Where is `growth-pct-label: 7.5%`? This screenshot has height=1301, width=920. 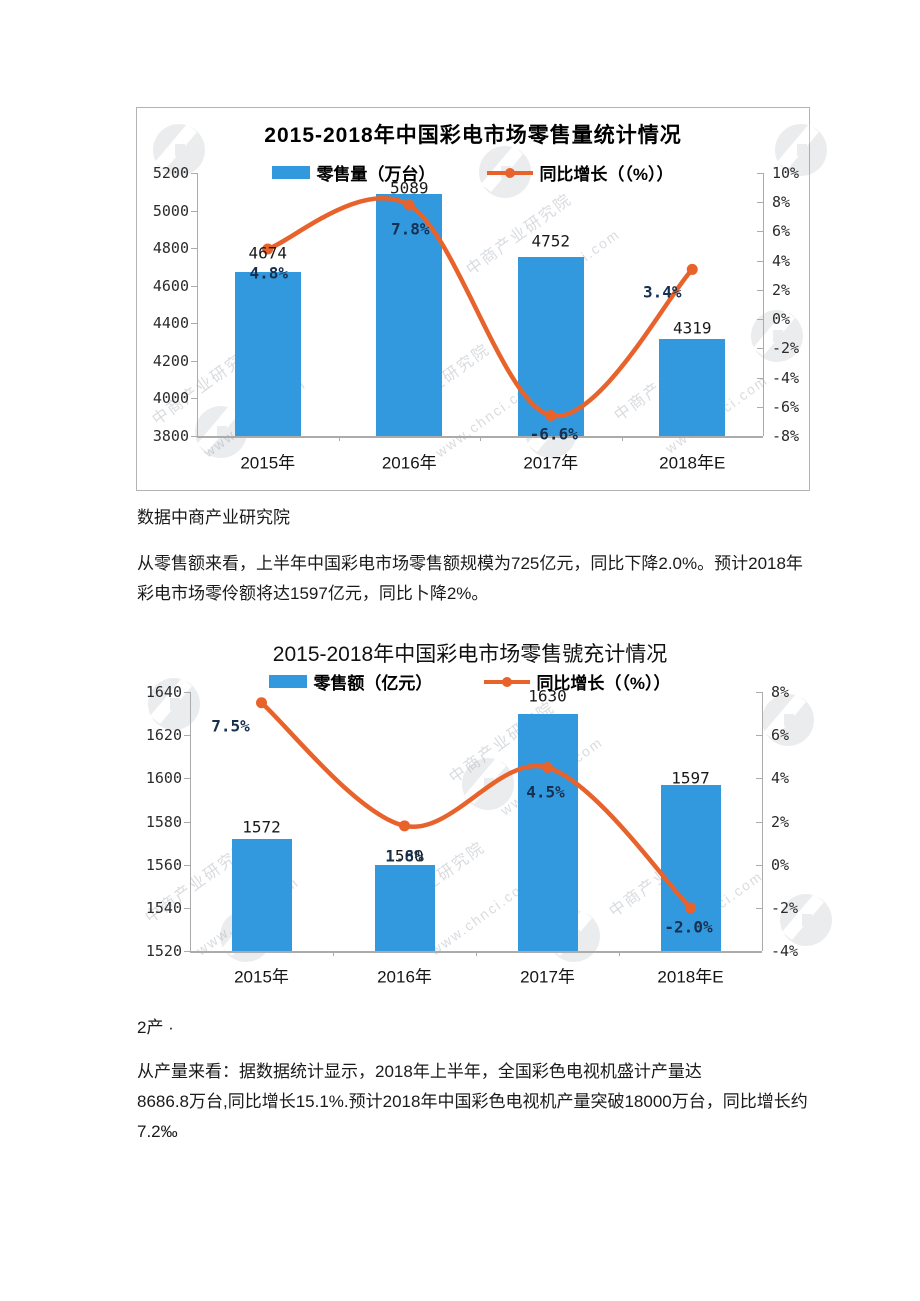
growth-pct-label: 7.5% is located at coordinates (230, 726).